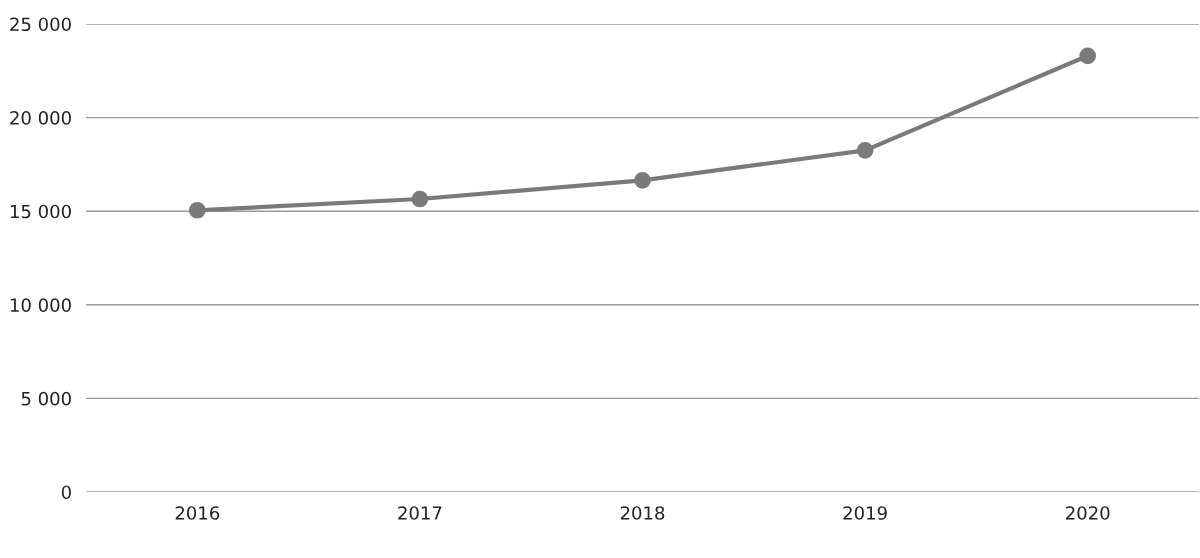 Image resolution: width=1200 pixels, height=558 pixels. Describe the element at coordinates (66, 492) in the screenshot. I see `y-tick-label: 0` at that location.